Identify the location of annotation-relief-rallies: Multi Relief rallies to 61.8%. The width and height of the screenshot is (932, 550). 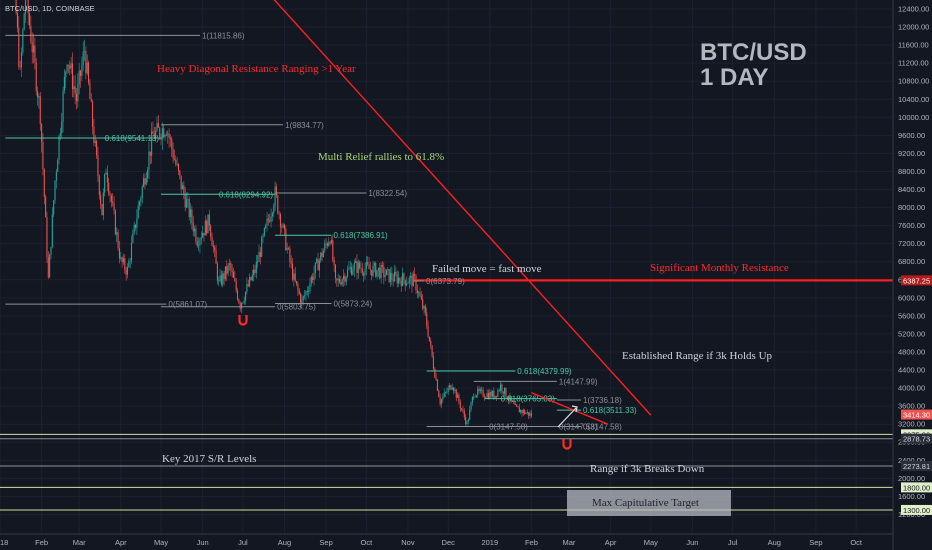
(381, 157).